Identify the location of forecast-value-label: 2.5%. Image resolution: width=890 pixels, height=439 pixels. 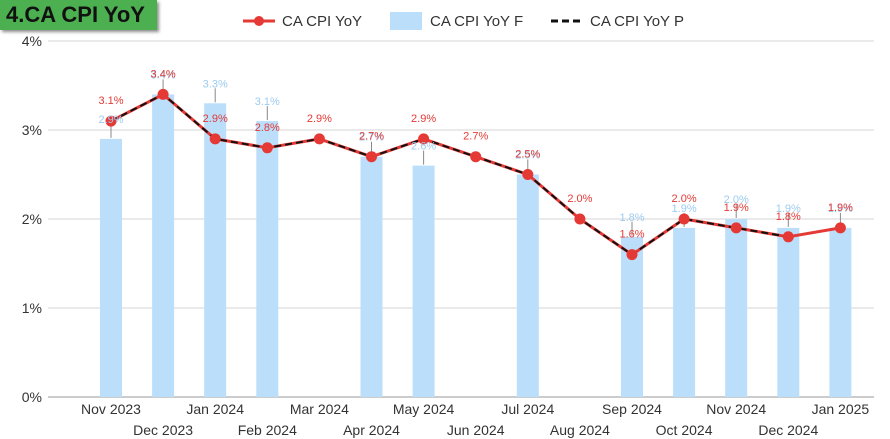
(527, 156).